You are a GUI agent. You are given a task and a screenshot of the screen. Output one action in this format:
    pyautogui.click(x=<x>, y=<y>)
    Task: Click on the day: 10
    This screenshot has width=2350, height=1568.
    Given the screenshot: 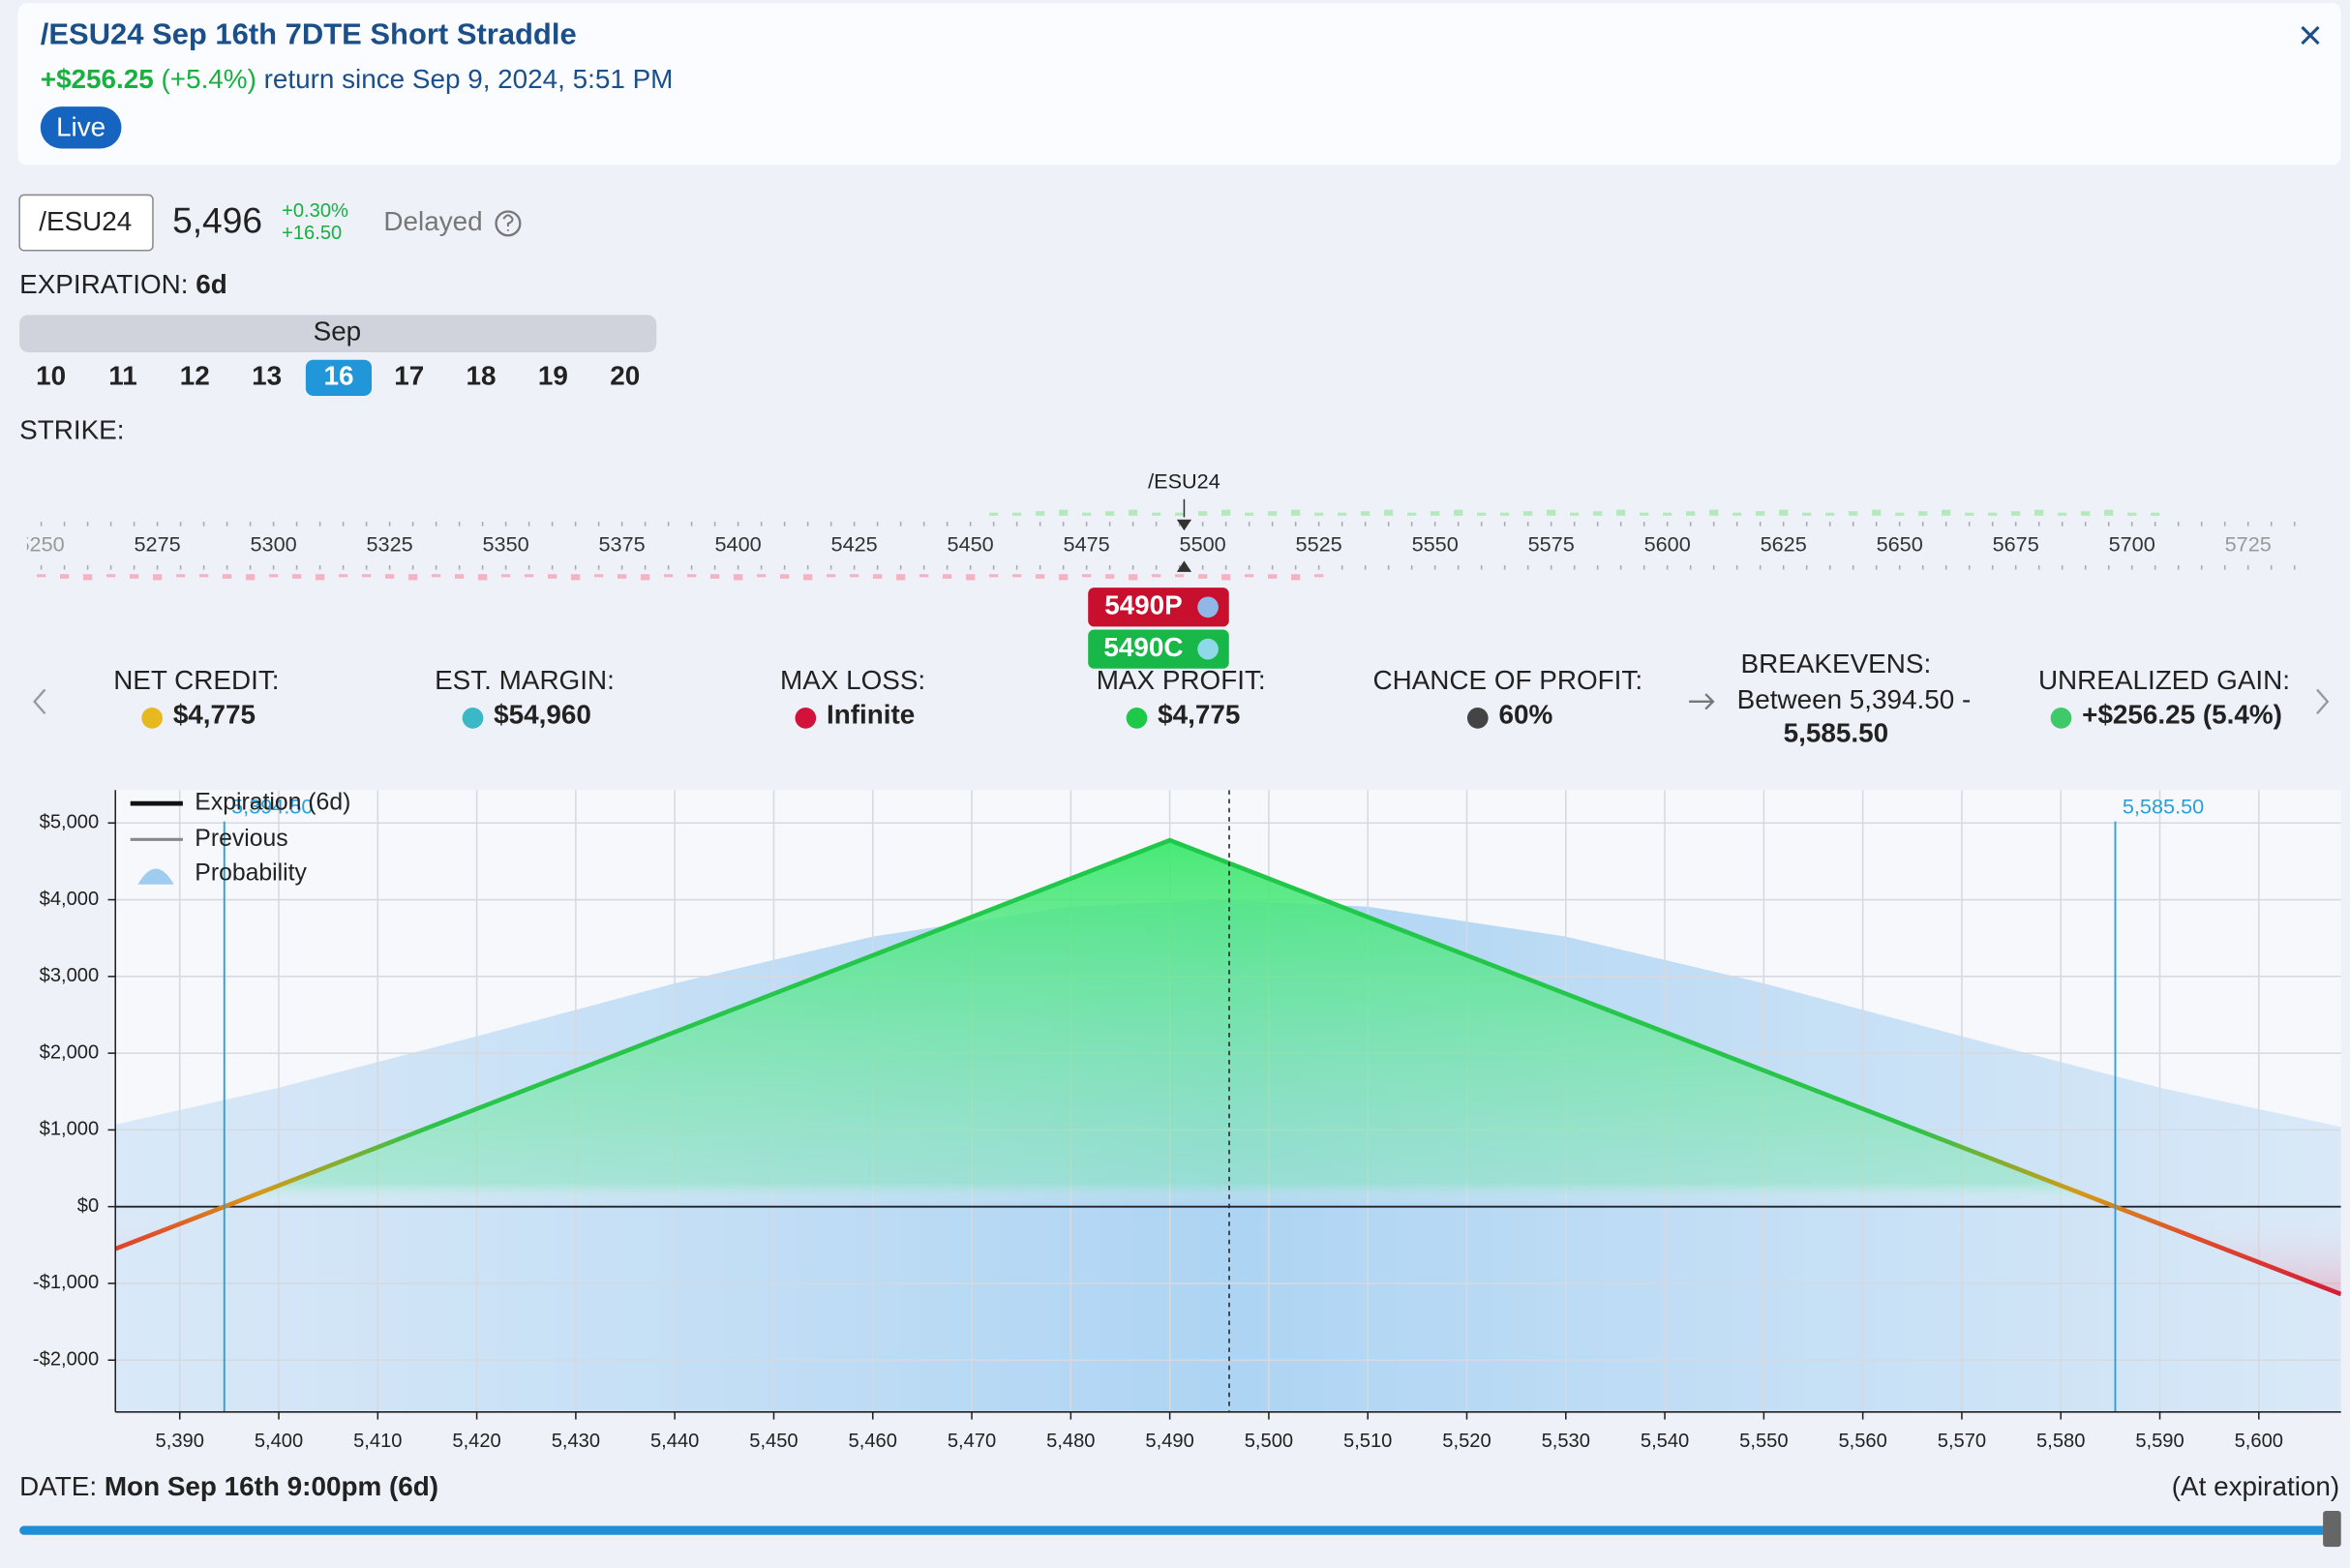 What is the action you would take?
    pyautogui.click(x=51, y=376)
    